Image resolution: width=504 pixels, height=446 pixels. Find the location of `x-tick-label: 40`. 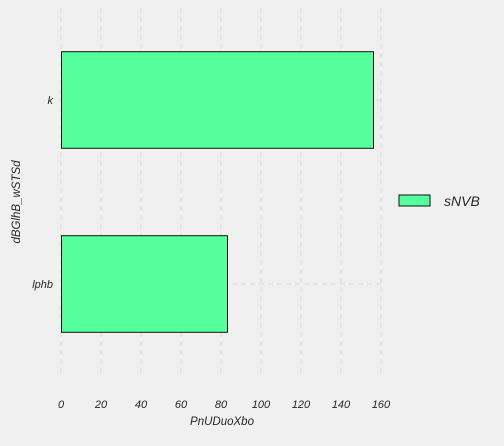

x-tick-label: 40 is located at coordinates (141, 405).